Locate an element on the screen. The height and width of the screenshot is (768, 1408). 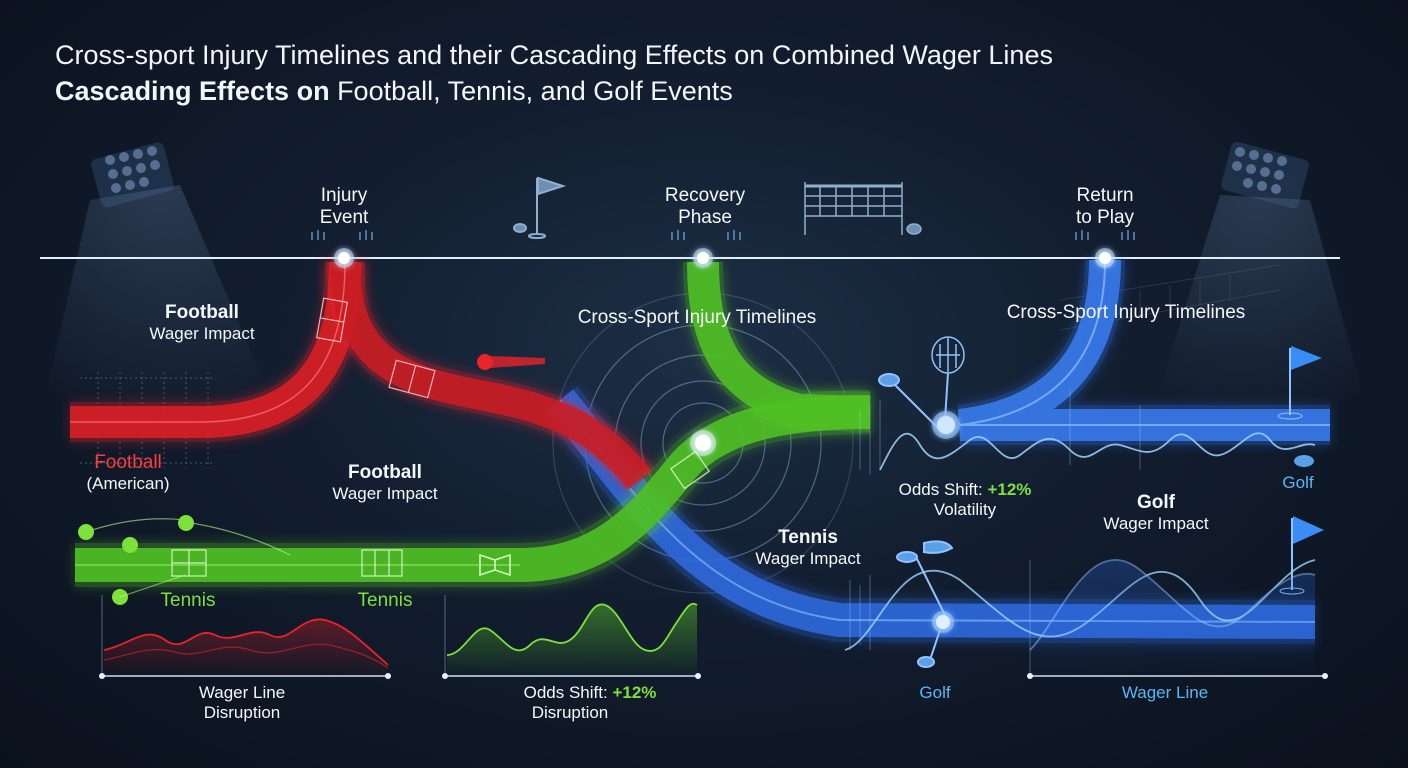
stage-return-to-play: Return to Play is located at coordinates (1105, 206).